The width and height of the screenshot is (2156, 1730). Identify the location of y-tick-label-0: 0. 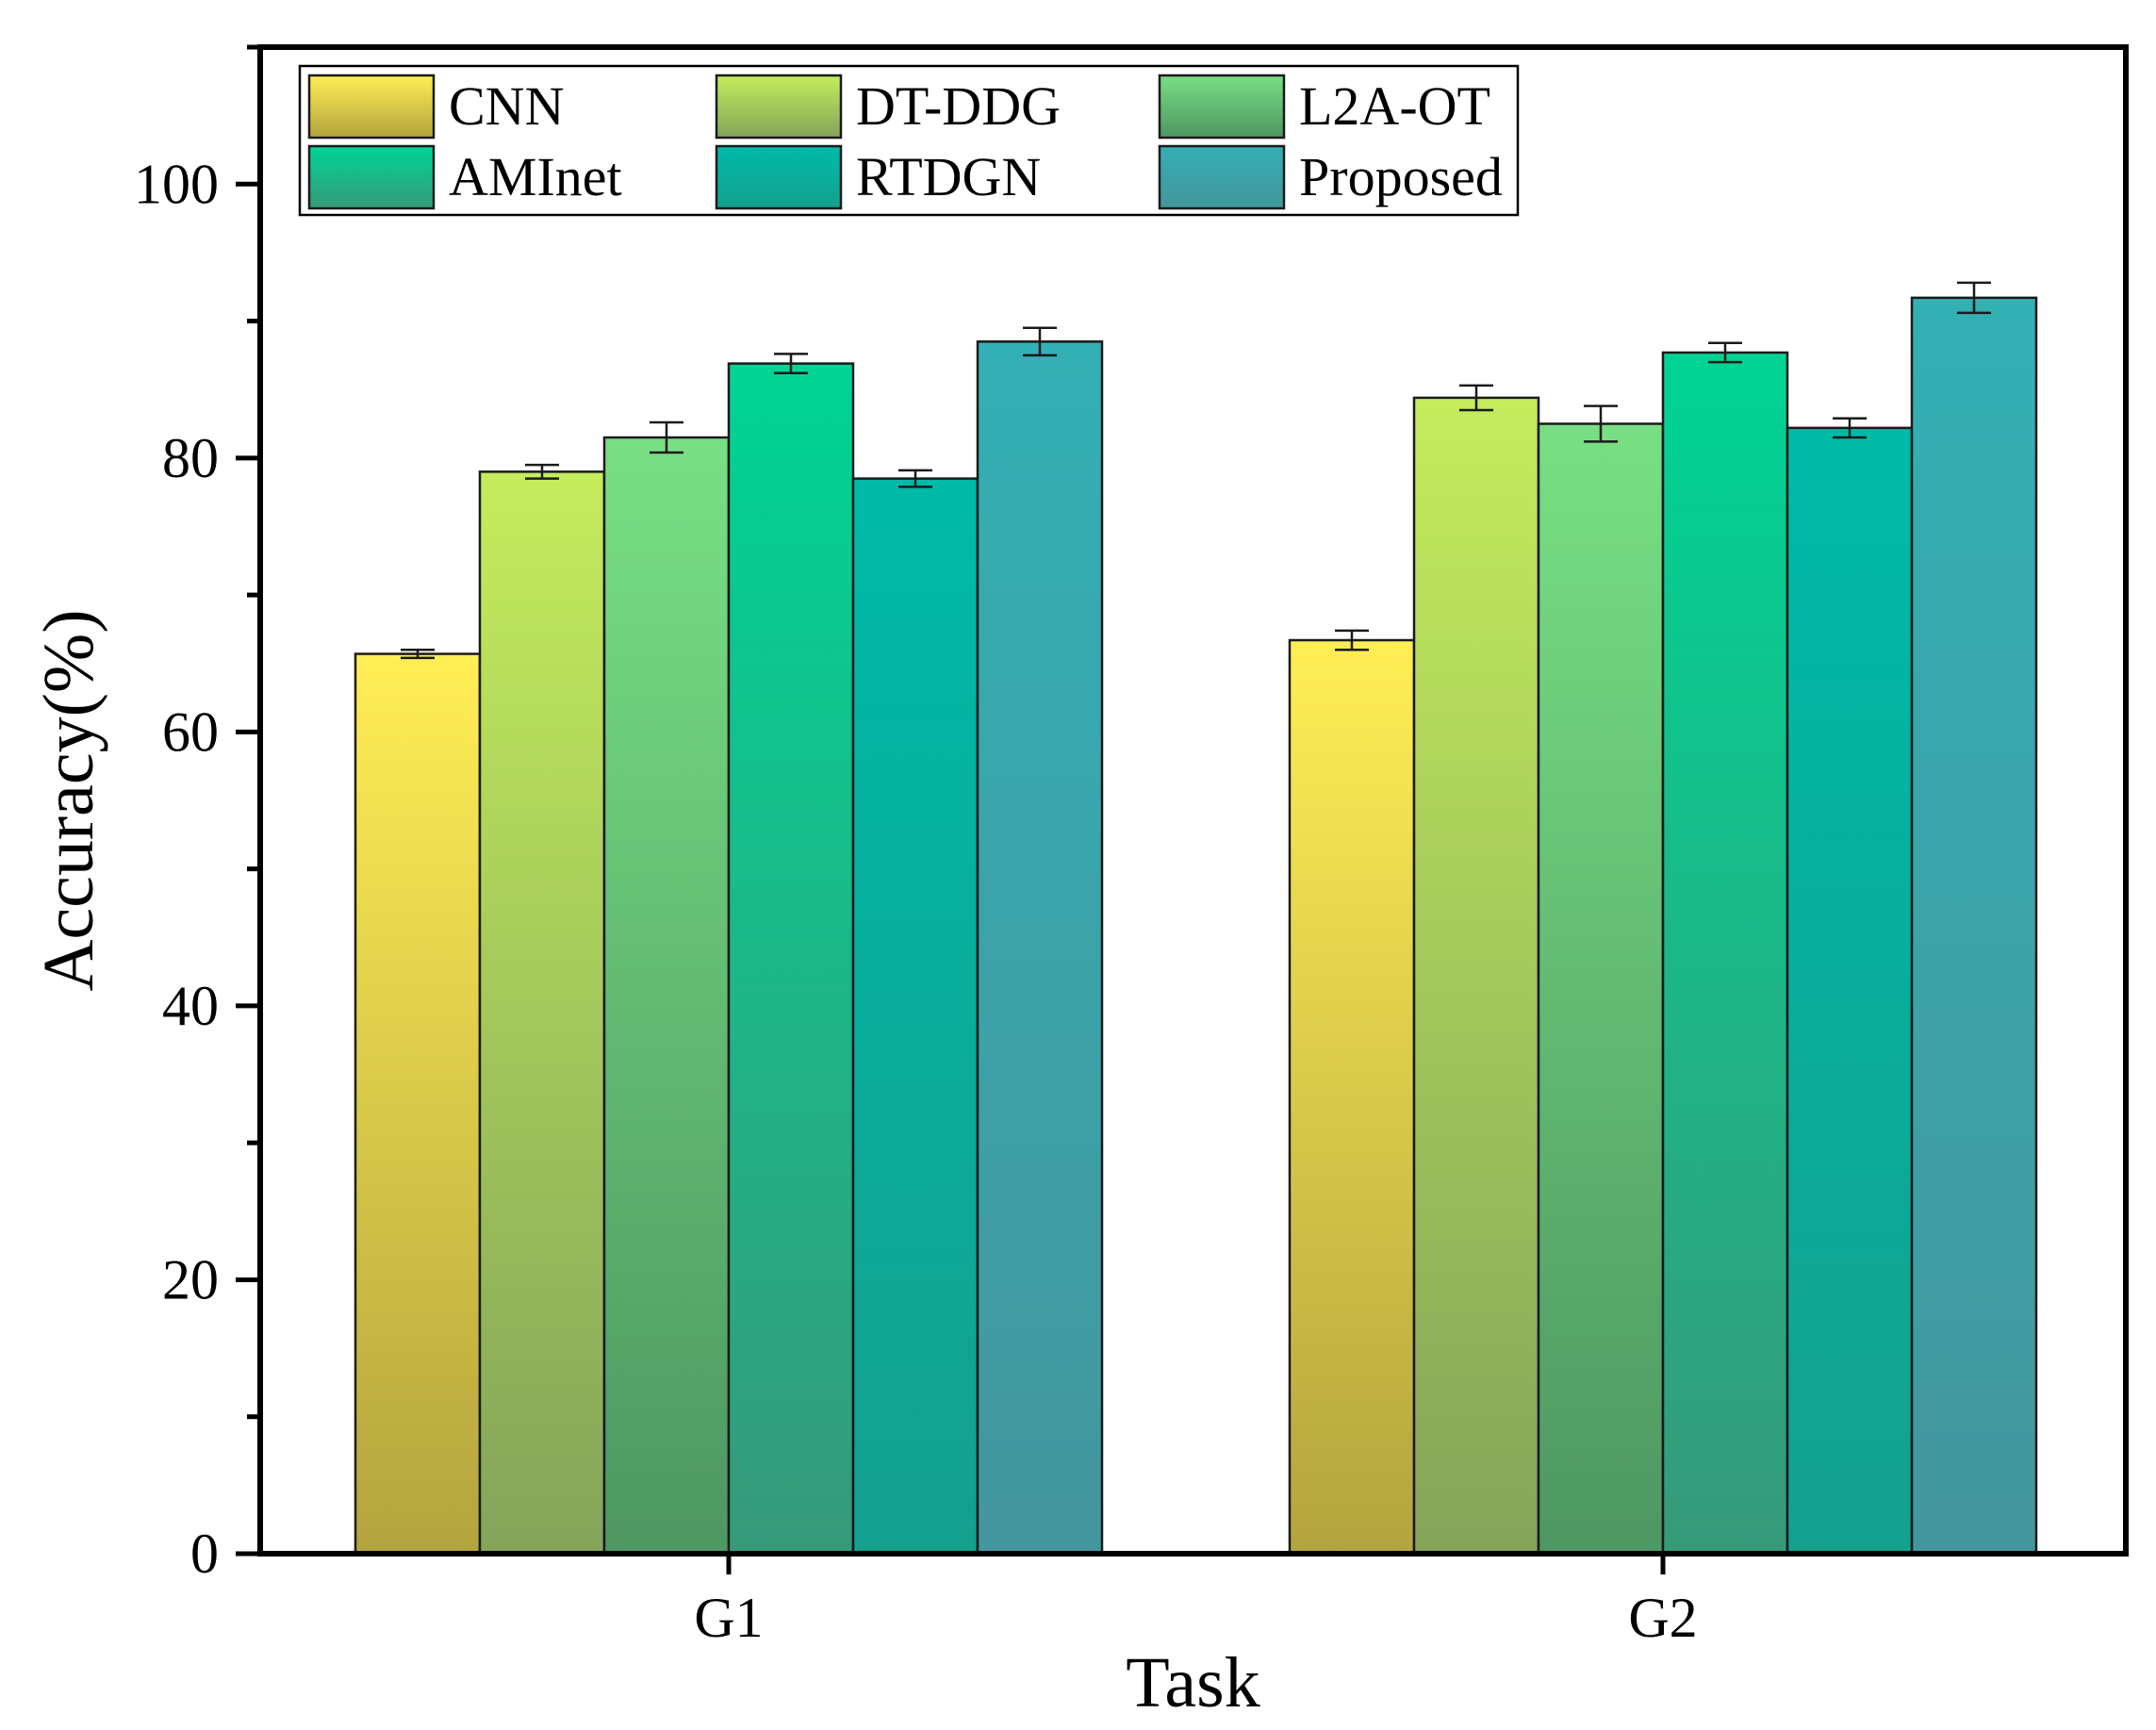
(204, 1554).